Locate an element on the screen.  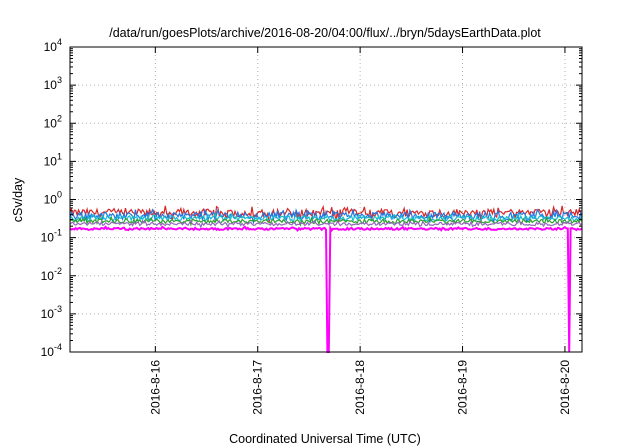
y-tick-label: 10² is located at coordinates (53, 121).